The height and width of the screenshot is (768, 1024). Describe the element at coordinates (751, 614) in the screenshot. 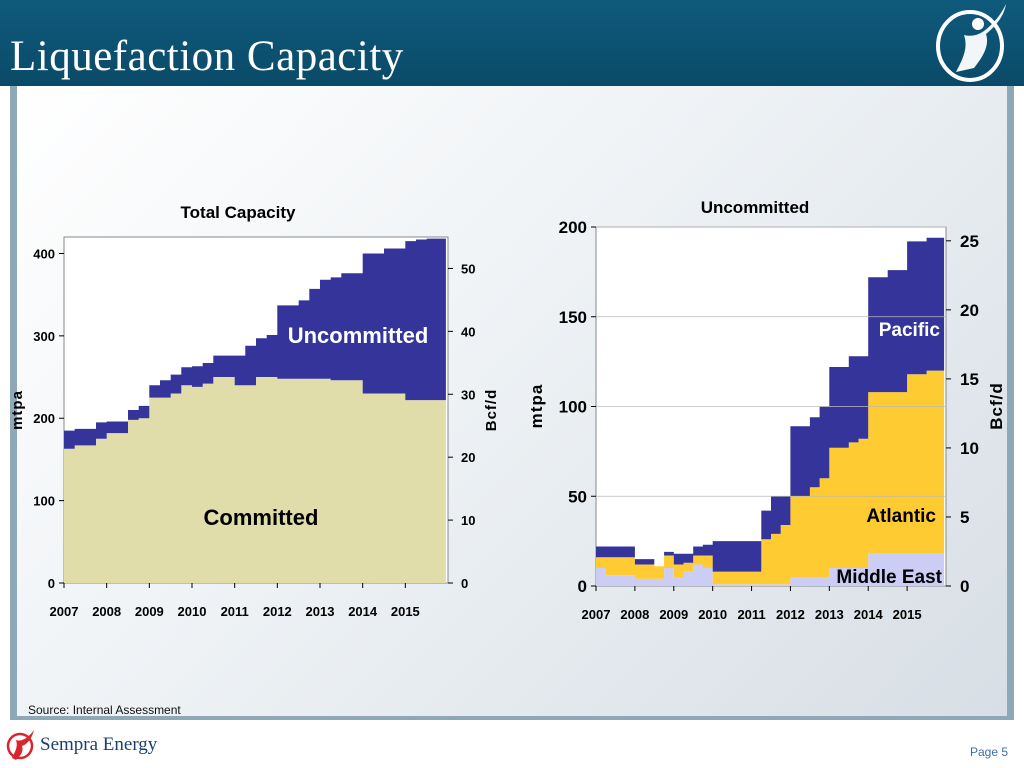

I see `uncommitted-xtick-label: 2011` at that location.